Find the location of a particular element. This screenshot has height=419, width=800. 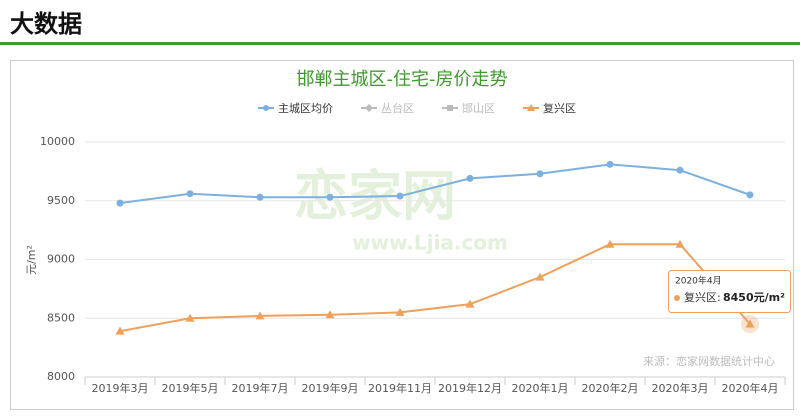

x-tick-label: 2019年12月 is located at coordinates (470, 388).